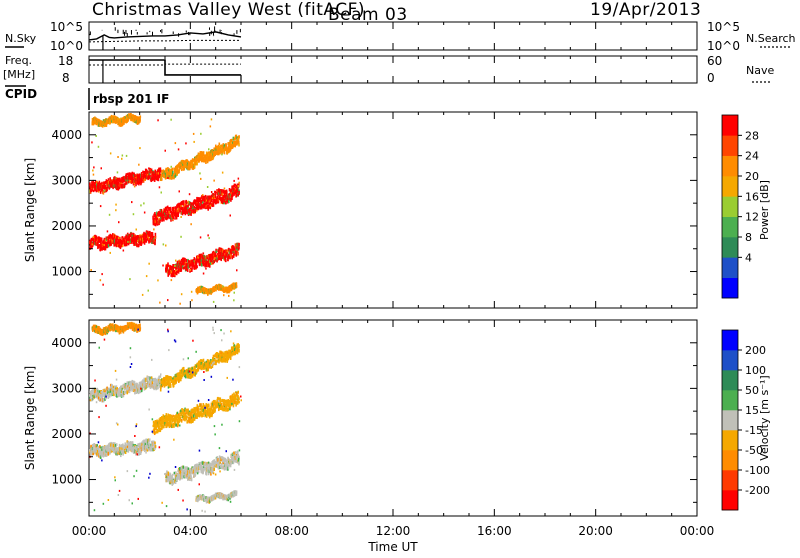  What do you see at coordinates (760, 70) in the screenshot?
I see `nave-label: Nave` at bounding box center [760, 70].